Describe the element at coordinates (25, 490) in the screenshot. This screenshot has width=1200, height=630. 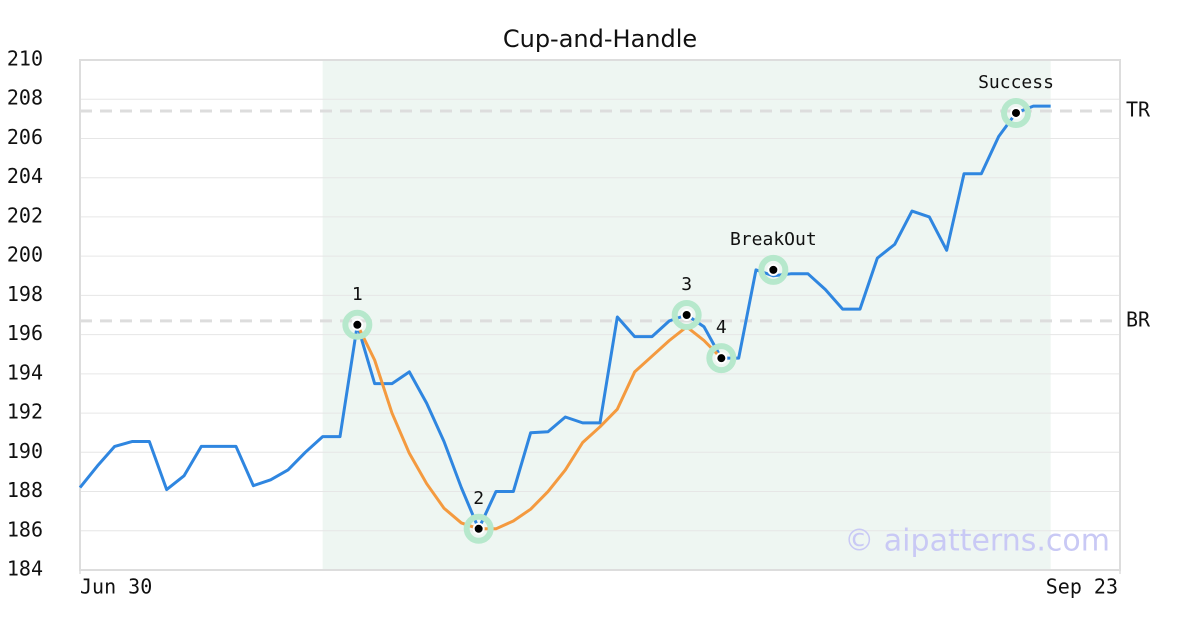
I see `y-tick-label: 188` at that location.